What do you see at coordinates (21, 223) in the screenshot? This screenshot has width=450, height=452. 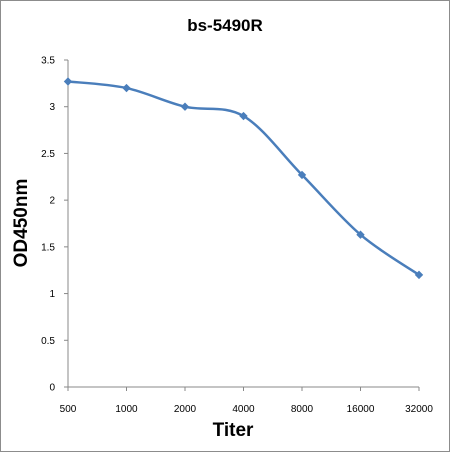 I see `y-axis-title: OD450nm` at bounding box center [21, 223].